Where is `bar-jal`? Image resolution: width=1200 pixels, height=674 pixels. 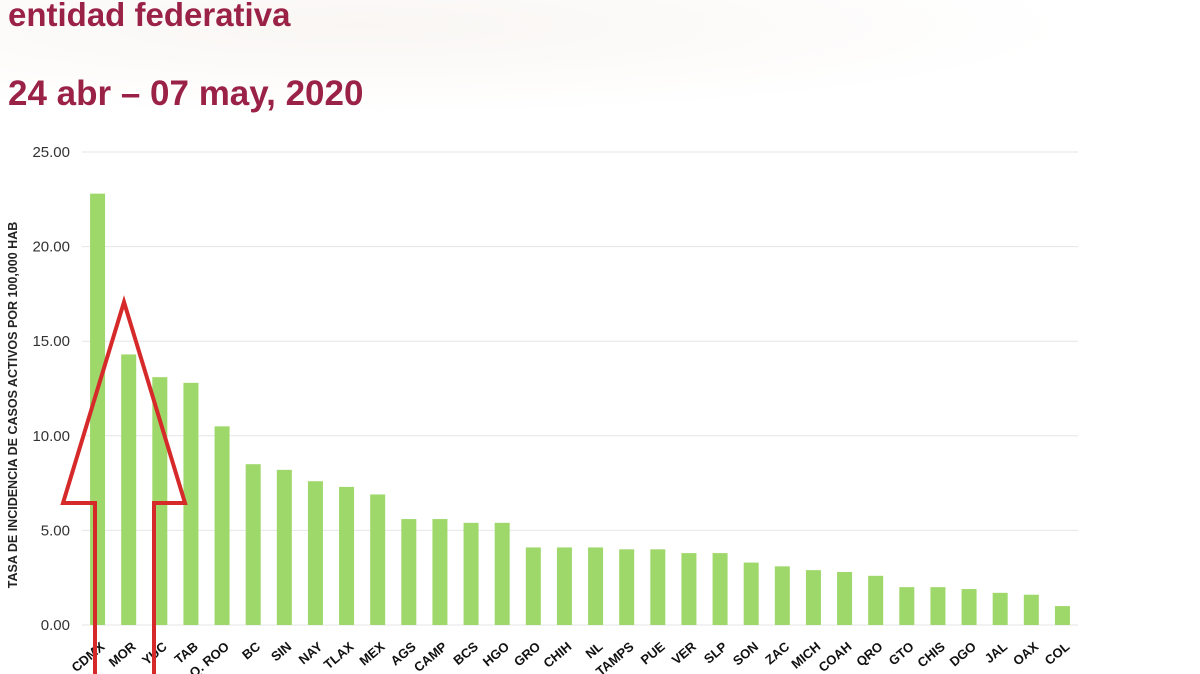 bar-jal is located at coordinates (1000, 608).